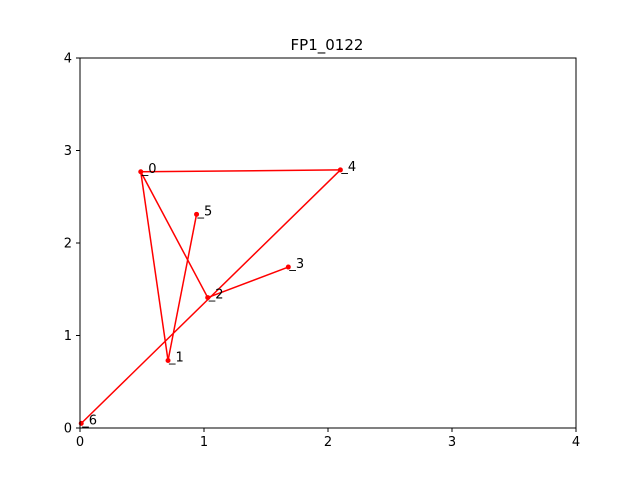  I want to click on point-label: _6, so click(89, 420).